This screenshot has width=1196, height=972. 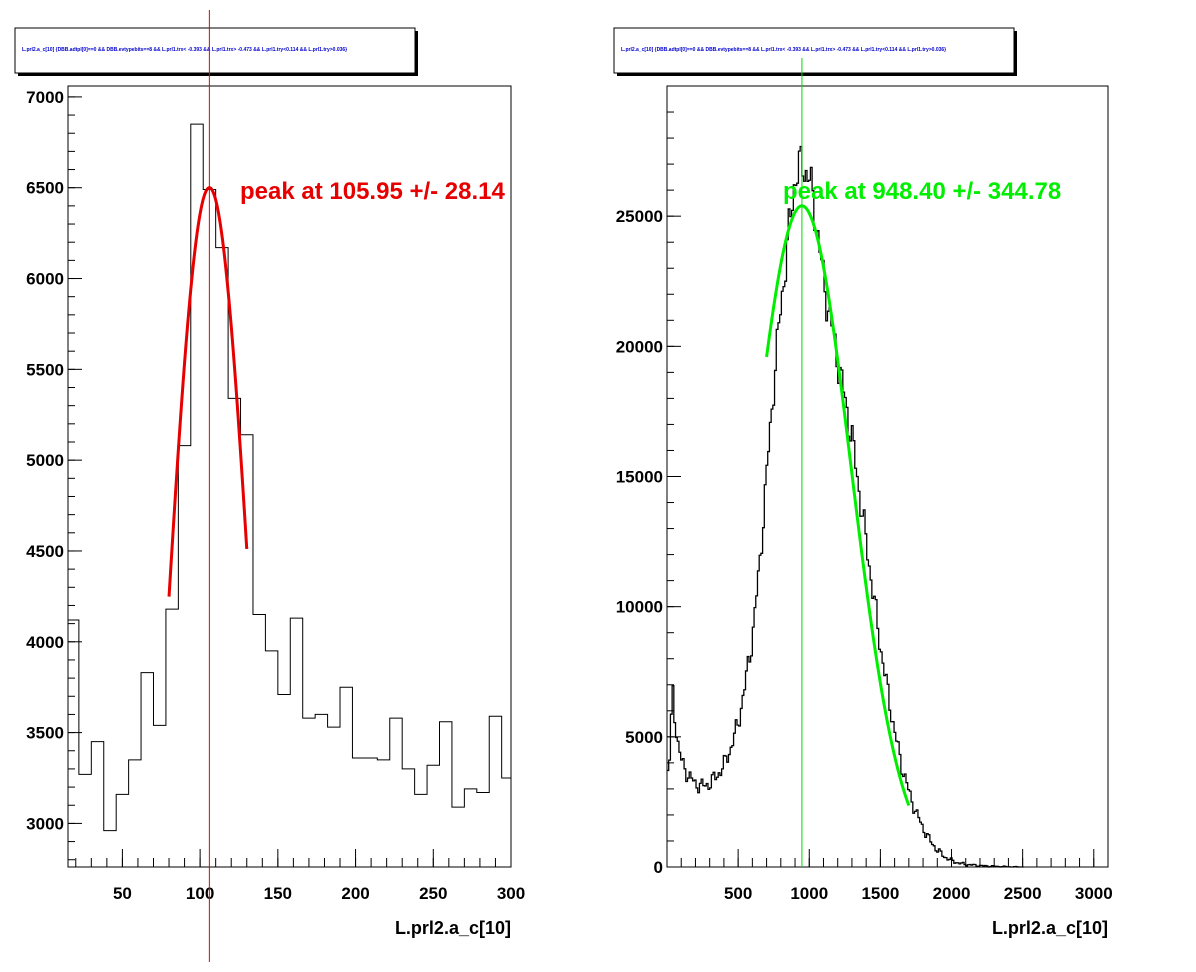 What do you see at coordinates (639, 216) in the screenshot?
I see `right-y-tick-label: 25000` at bounding box center [639, 216].